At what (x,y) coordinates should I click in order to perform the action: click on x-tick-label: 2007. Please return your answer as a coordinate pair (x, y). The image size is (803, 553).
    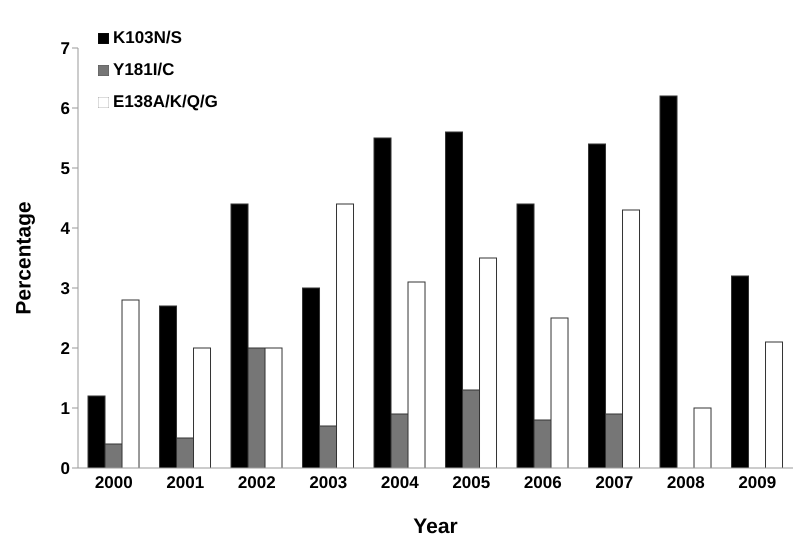
    Looking at the image, I should click on (614, 482).